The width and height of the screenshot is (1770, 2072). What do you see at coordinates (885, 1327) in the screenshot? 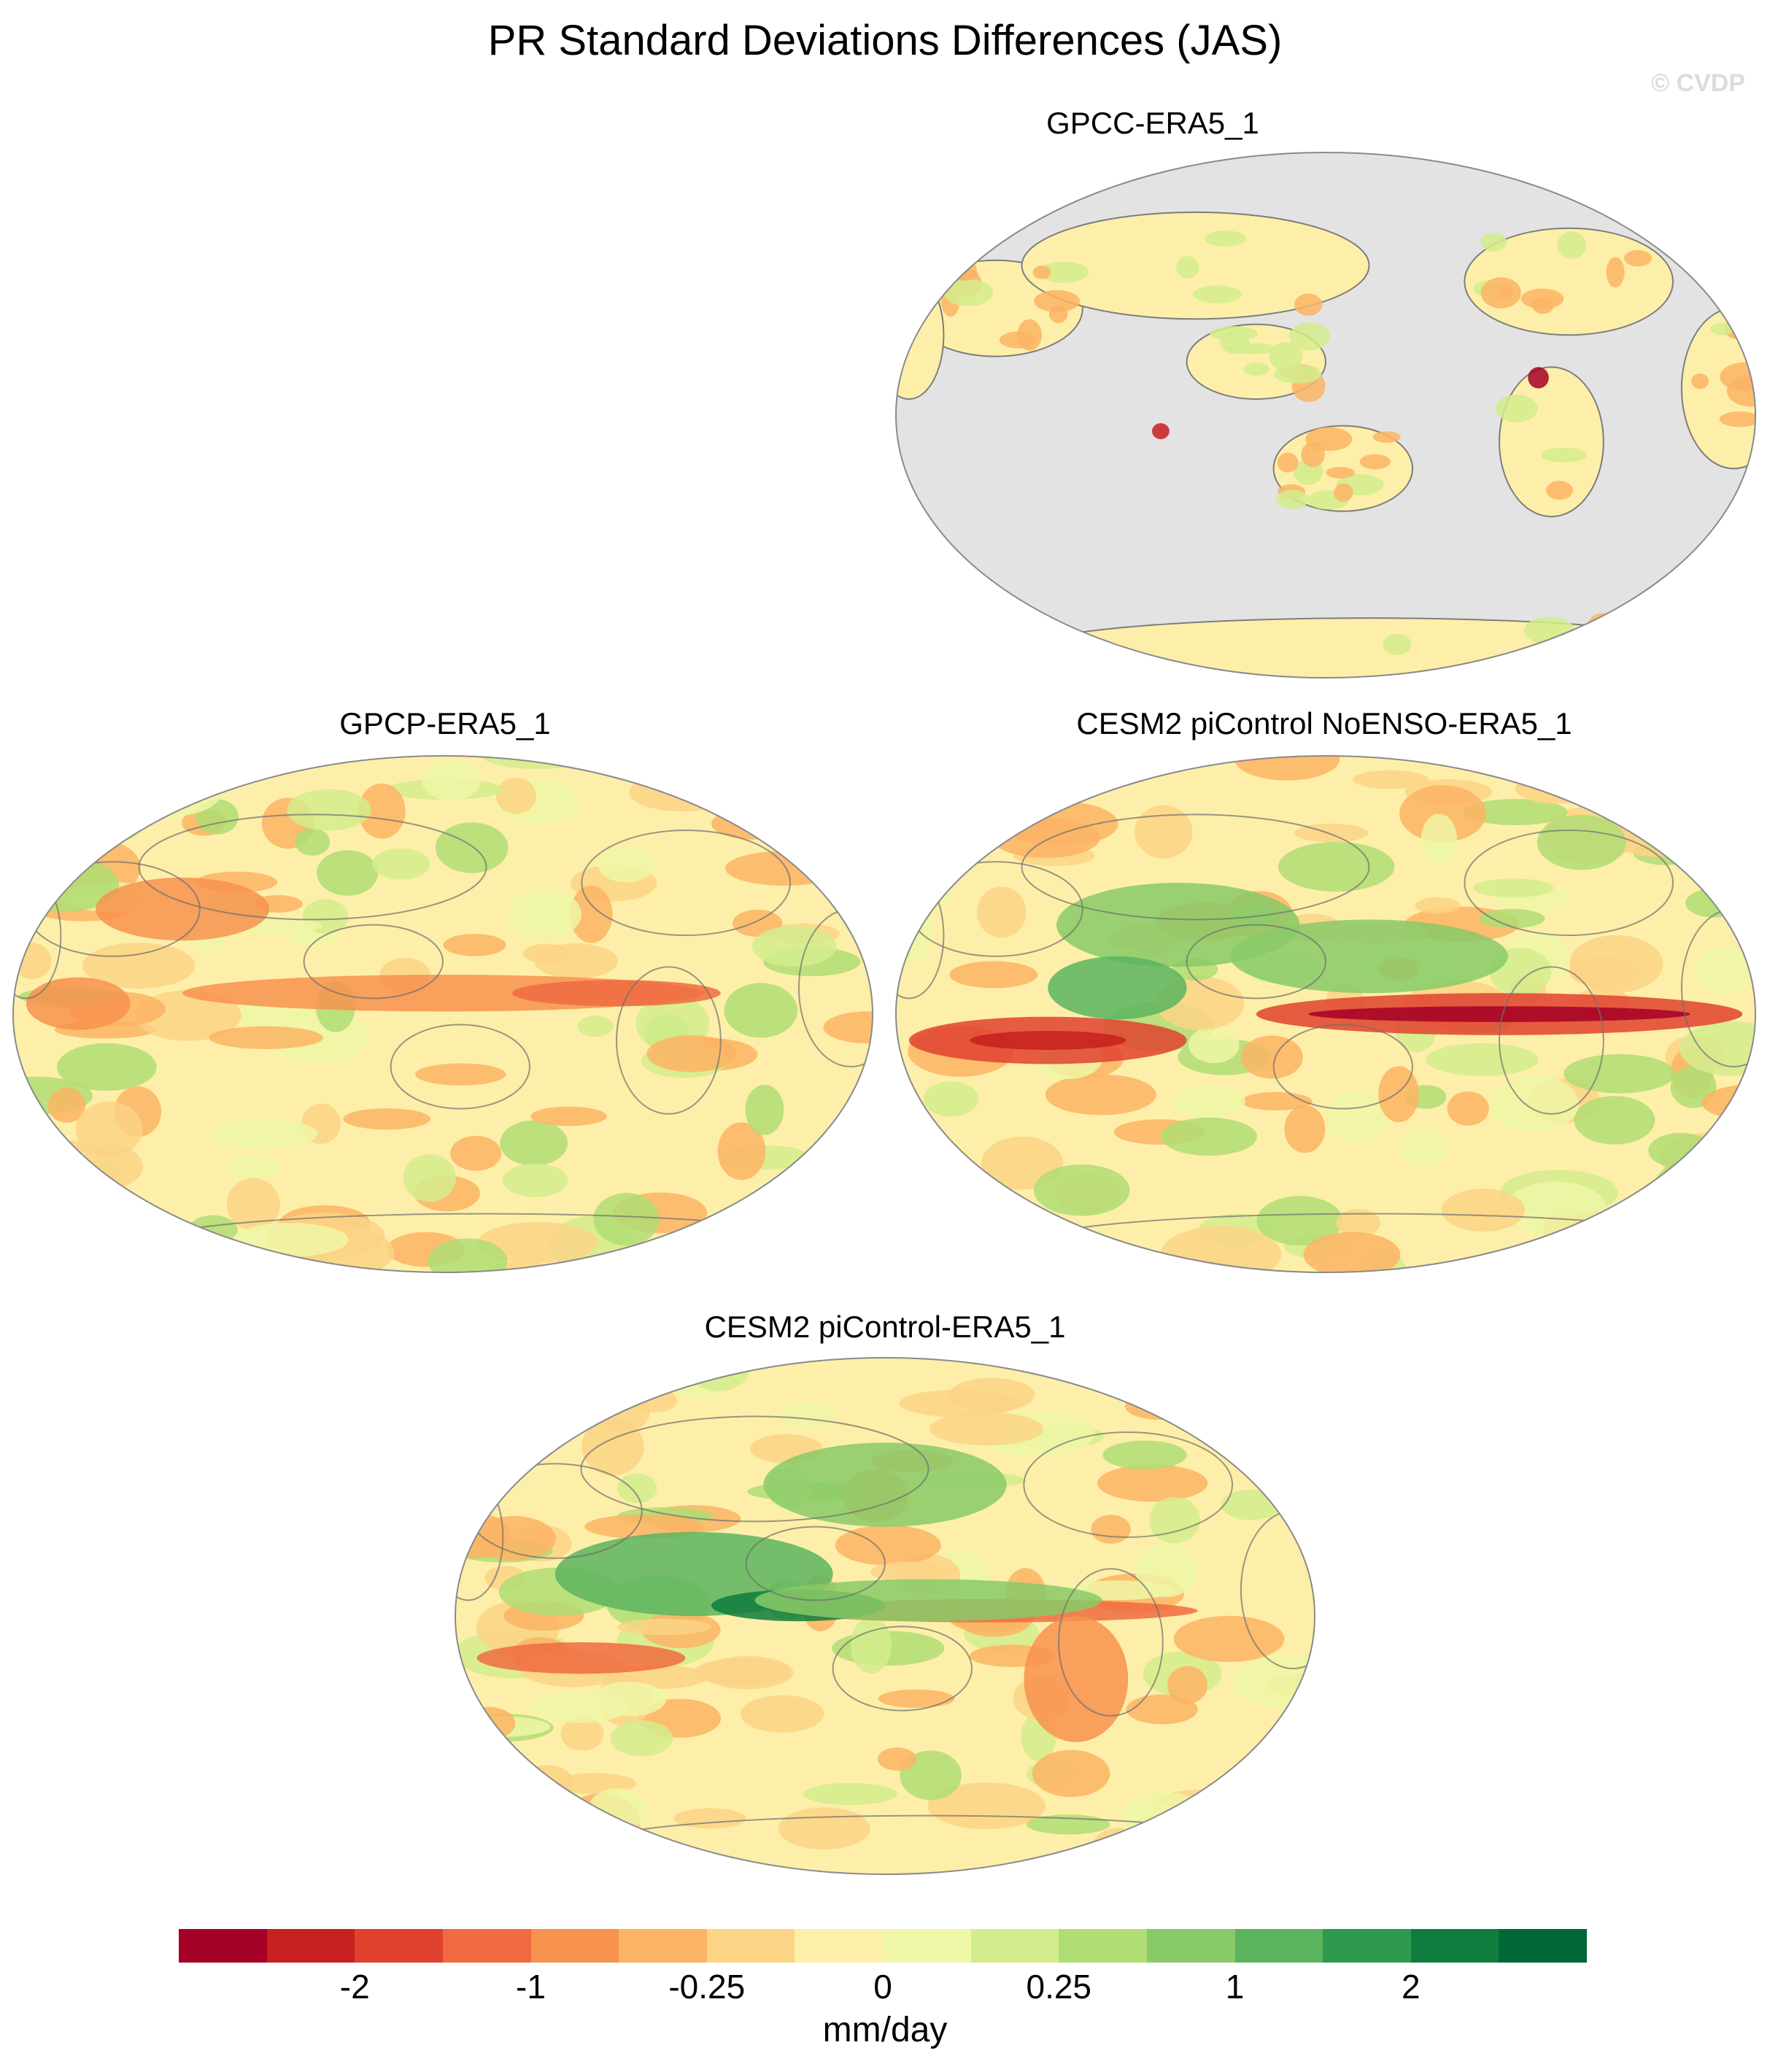
I see `panel-title-picontrol: CESM2 piControl-ERA5_1` at bounding box center [885, 1327].